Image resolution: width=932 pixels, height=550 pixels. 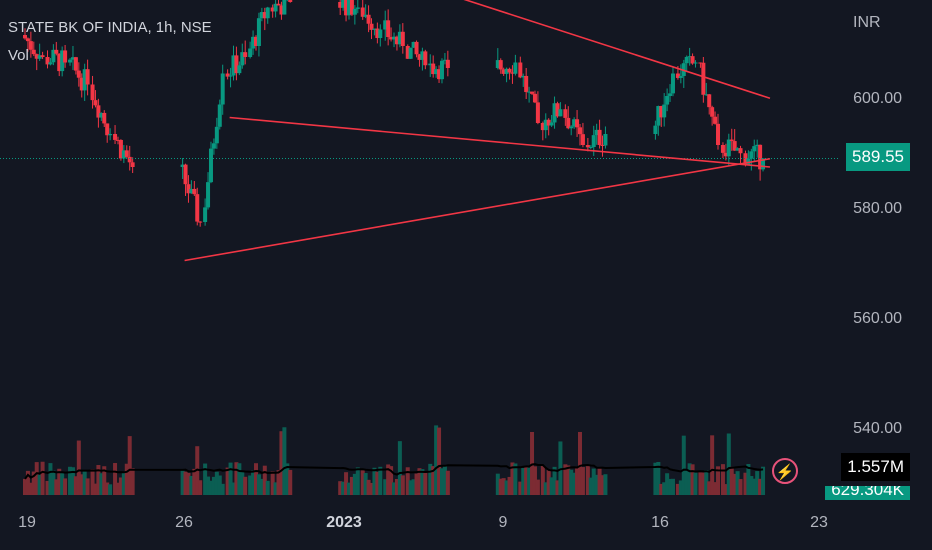 What do you see at coordinates (18, 55) in the screenshot?
I see `volume-indicator-label: Vol` at bounding box center [18, 55].